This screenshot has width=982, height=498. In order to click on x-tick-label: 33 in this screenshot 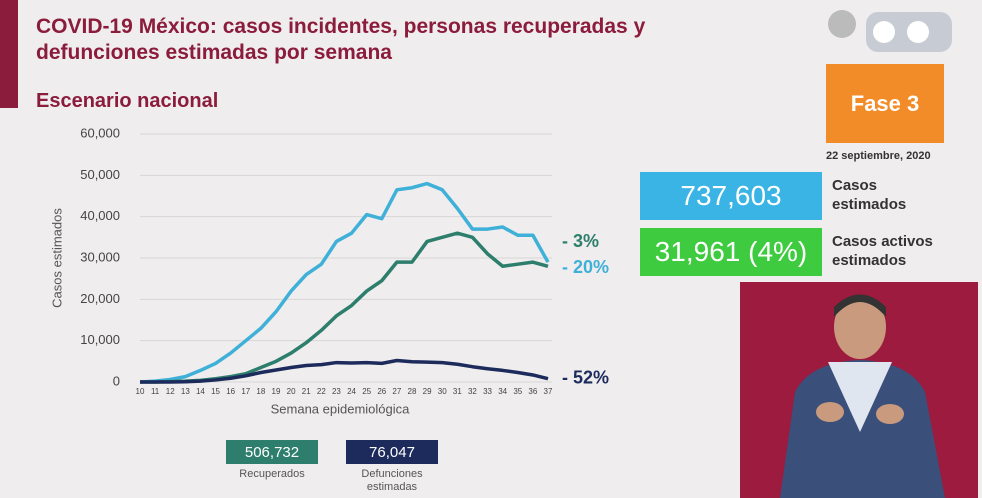, I will do `click(487, 391)`.